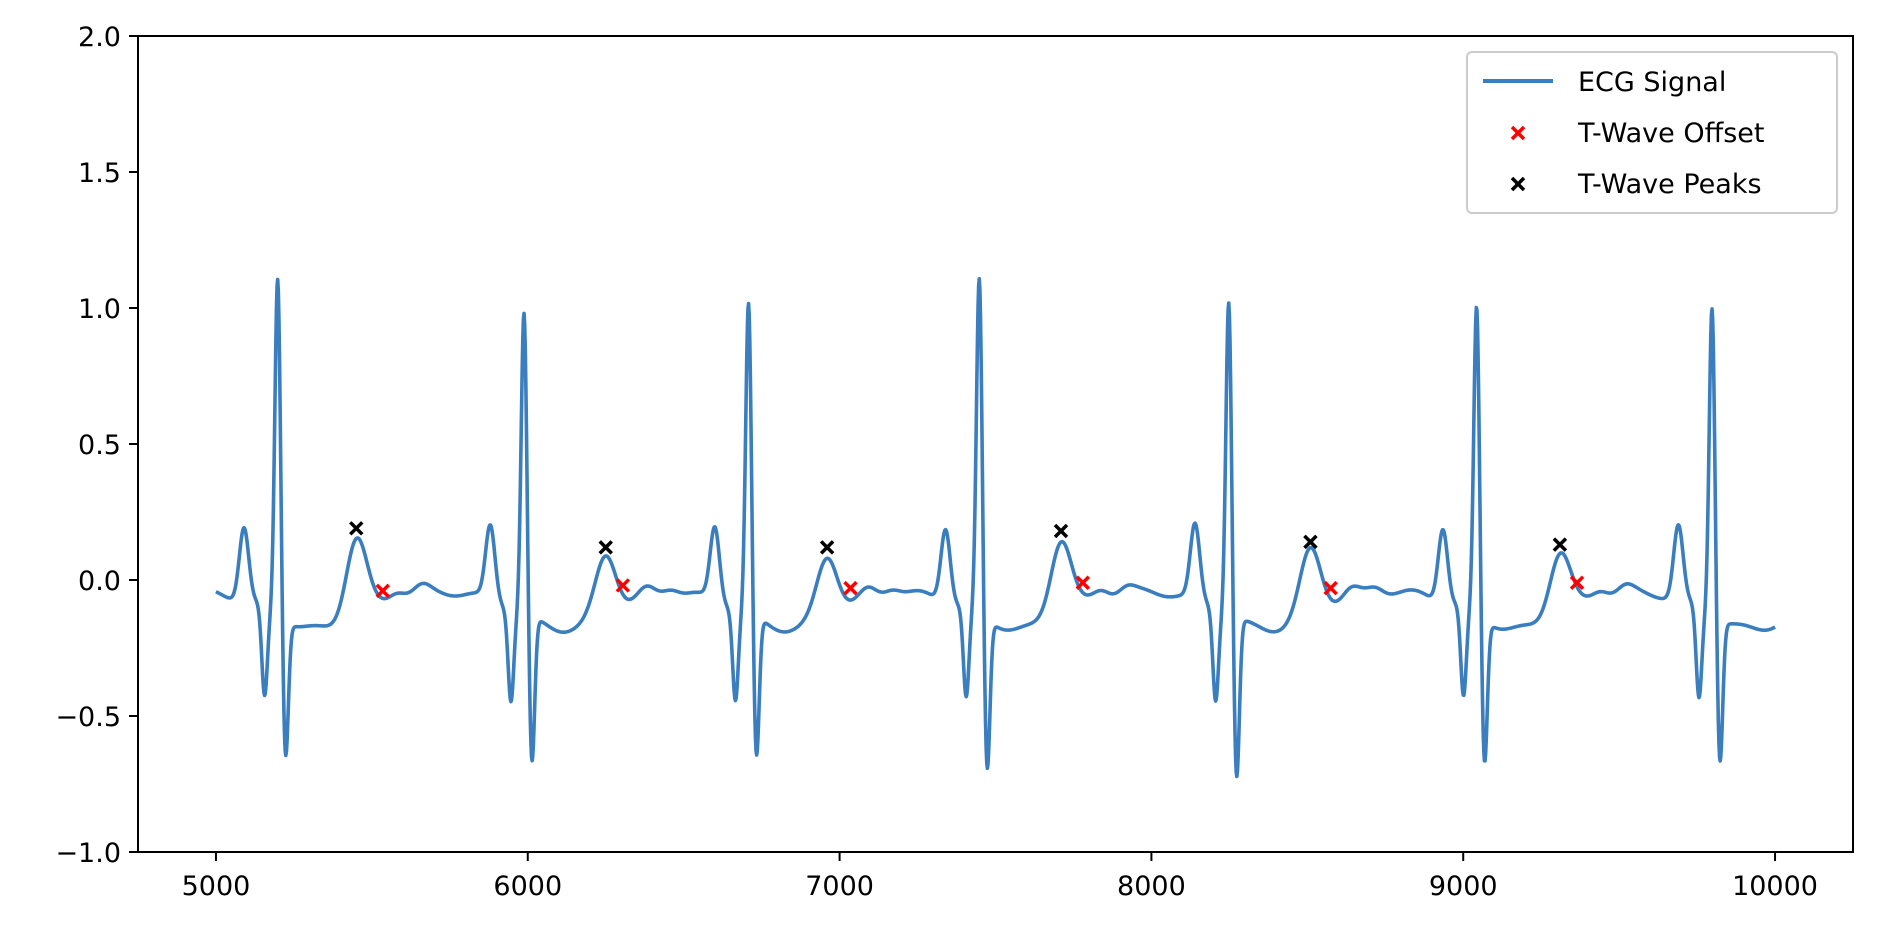  Describe the element at coordinates (527, 886) in the screenshot. I see `x-tick-label: 6000` at that location.